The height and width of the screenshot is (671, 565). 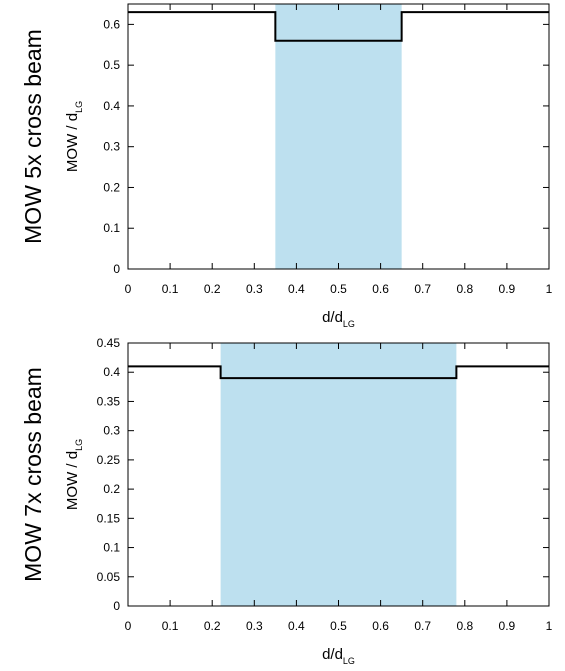 I want to click on y-tick-label: 0.15, so click(x=109, y=518).